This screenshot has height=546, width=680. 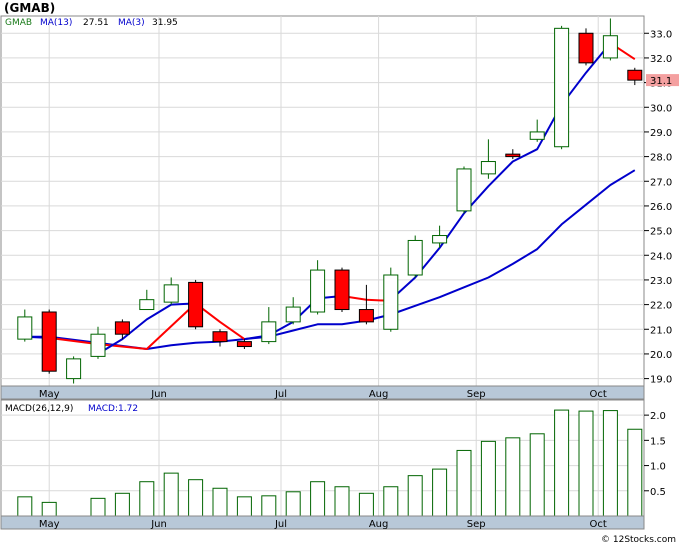 What do you see at coordinates (658, 441) in the screenshot?
I see `macd-ytick-label-2: 1.5` at bounding box center [658, 441].